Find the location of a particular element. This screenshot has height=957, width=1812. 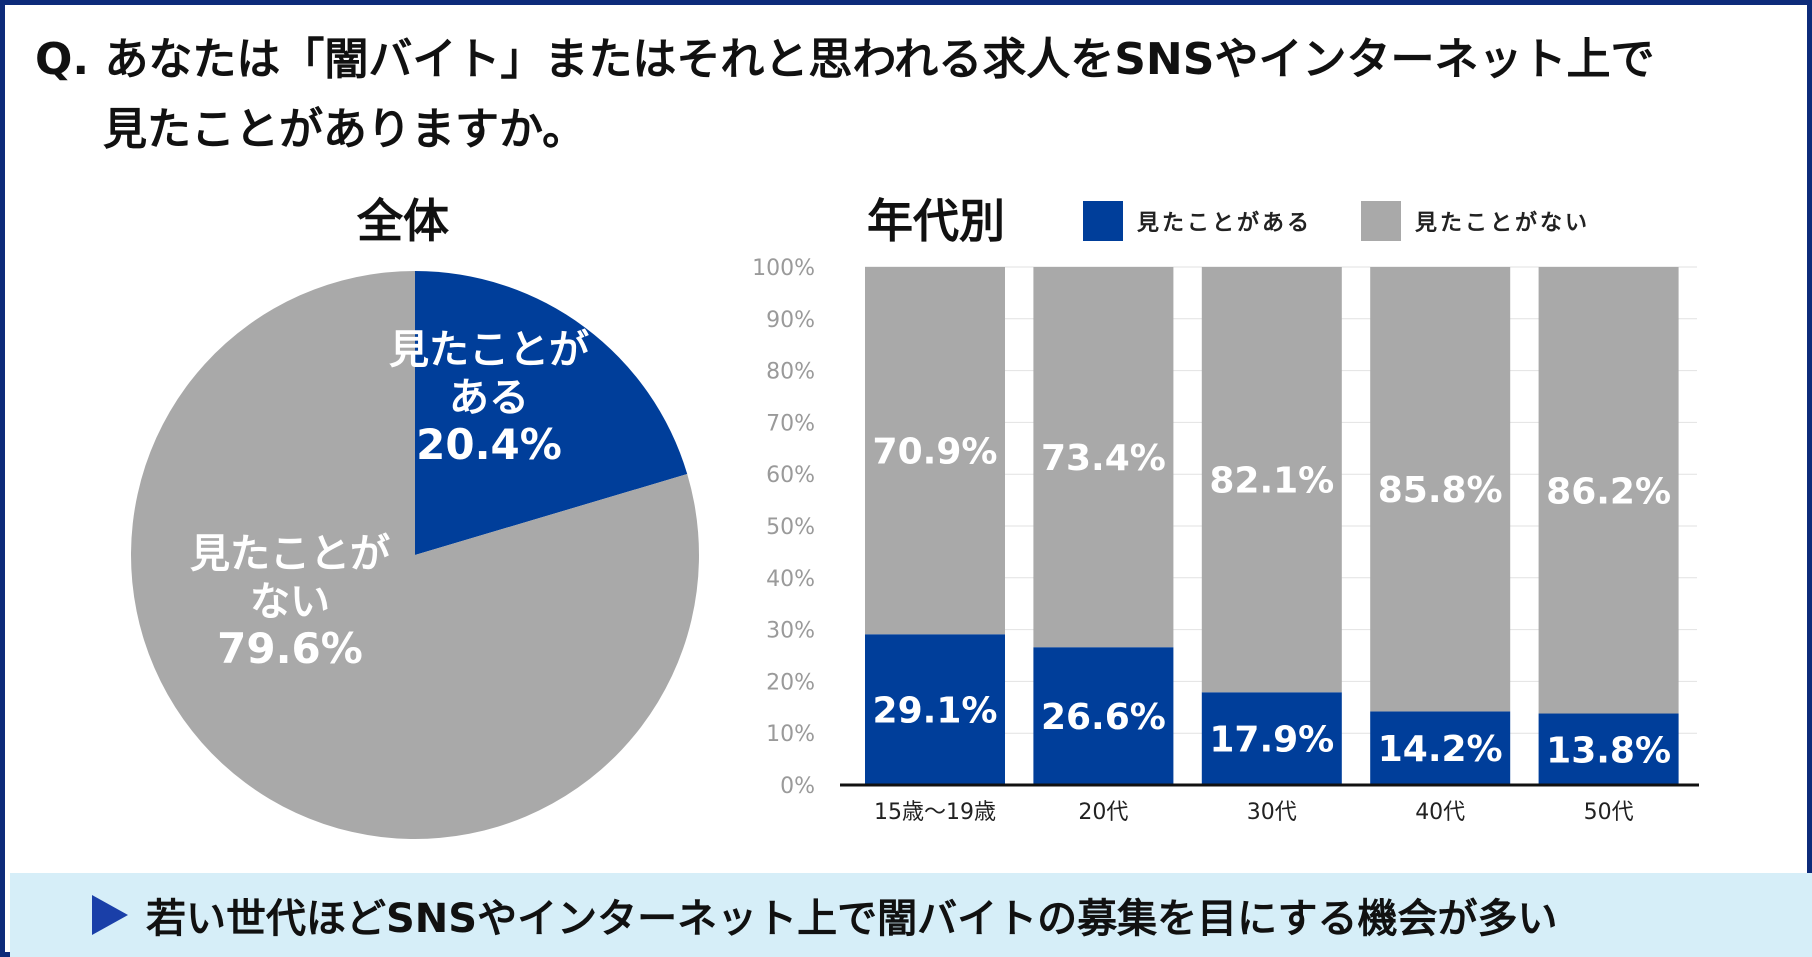

legend-label-not-seen: 見たことがない is located at coordinates (1503, 223).